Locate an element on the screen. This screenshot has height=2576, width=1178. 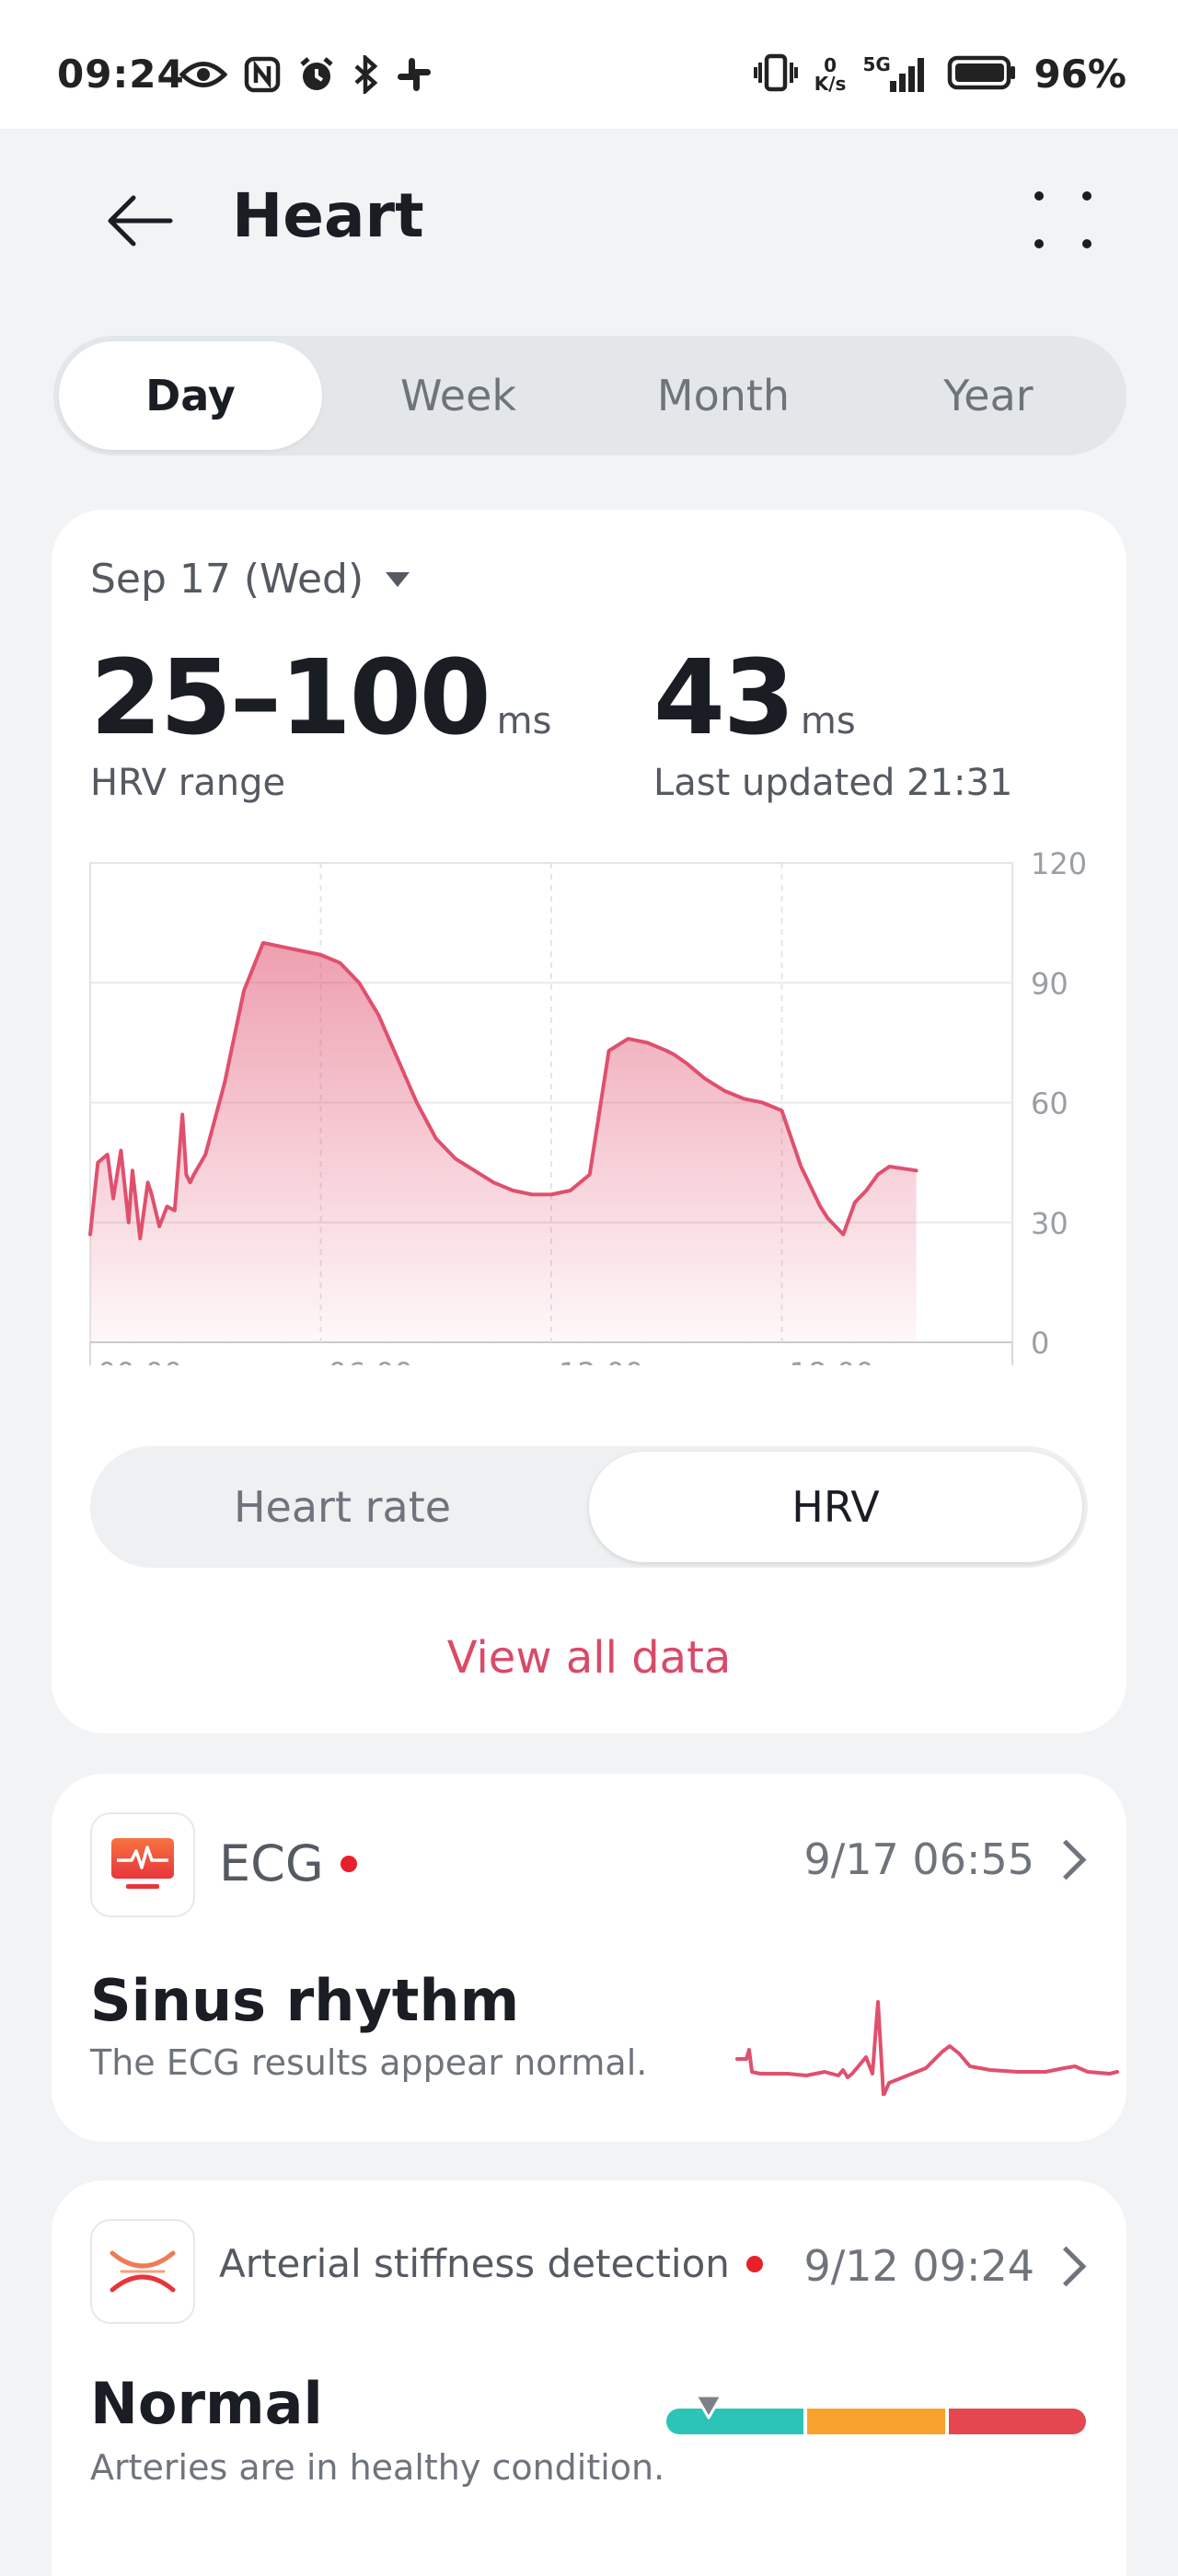
y-tick-label: 90 is located at coordinates (1049, 983).